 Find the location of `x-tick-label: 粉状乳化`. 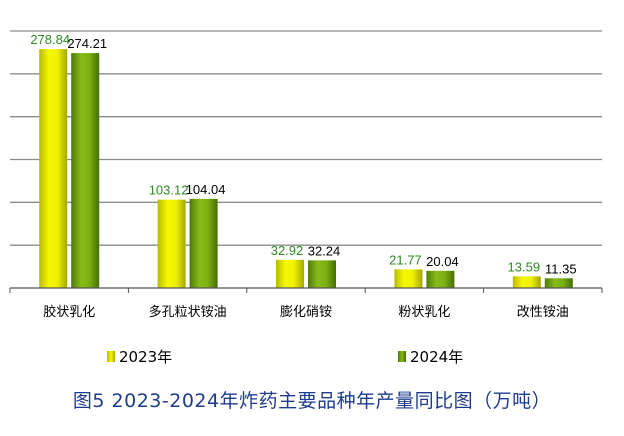

x-tick-label: 粉状乳化 is located at coordinates (424, 312).